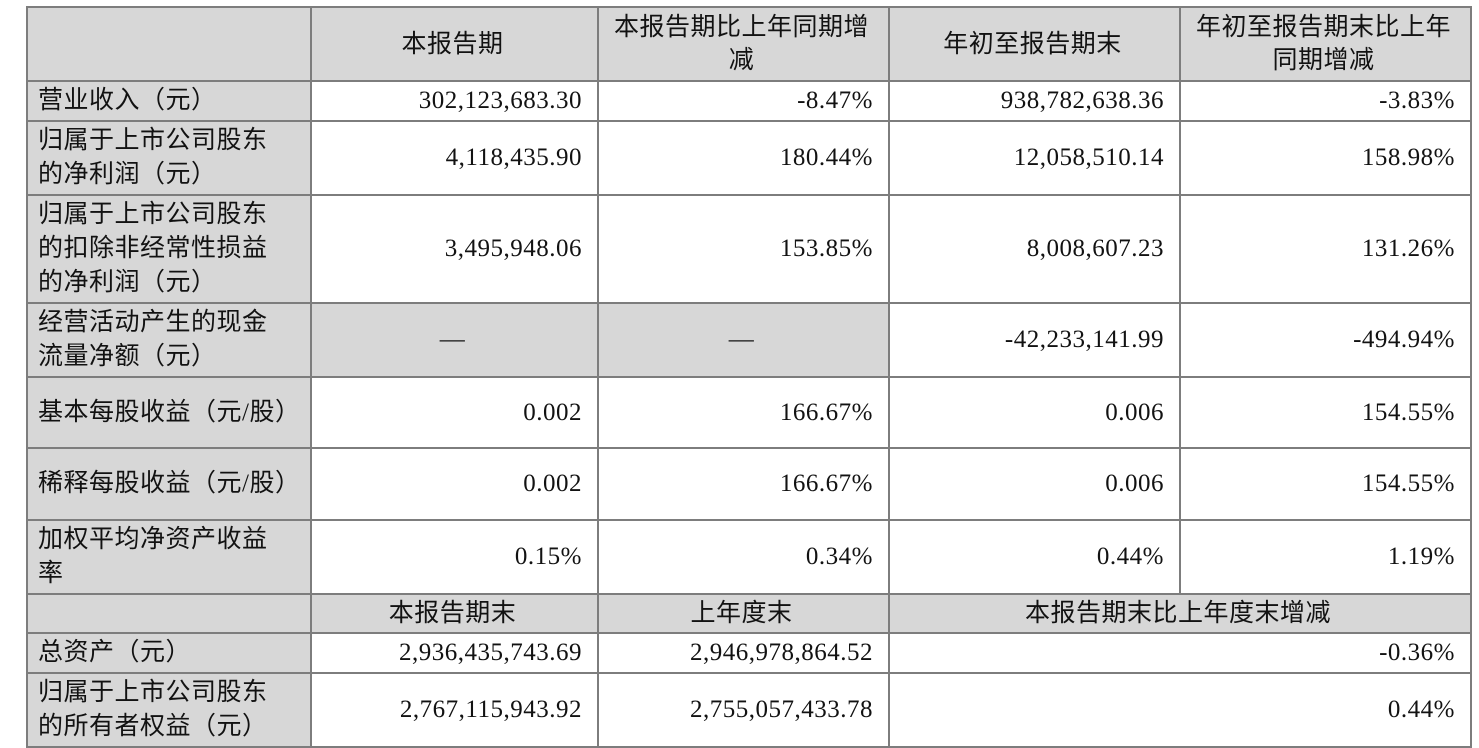 This screenshot has height=748, width=1479. What do you see at coordinates (1034, 44) in the screenshot?
I see `header-ytd: 年初至报告期末` at bounding box center [1034, 44].